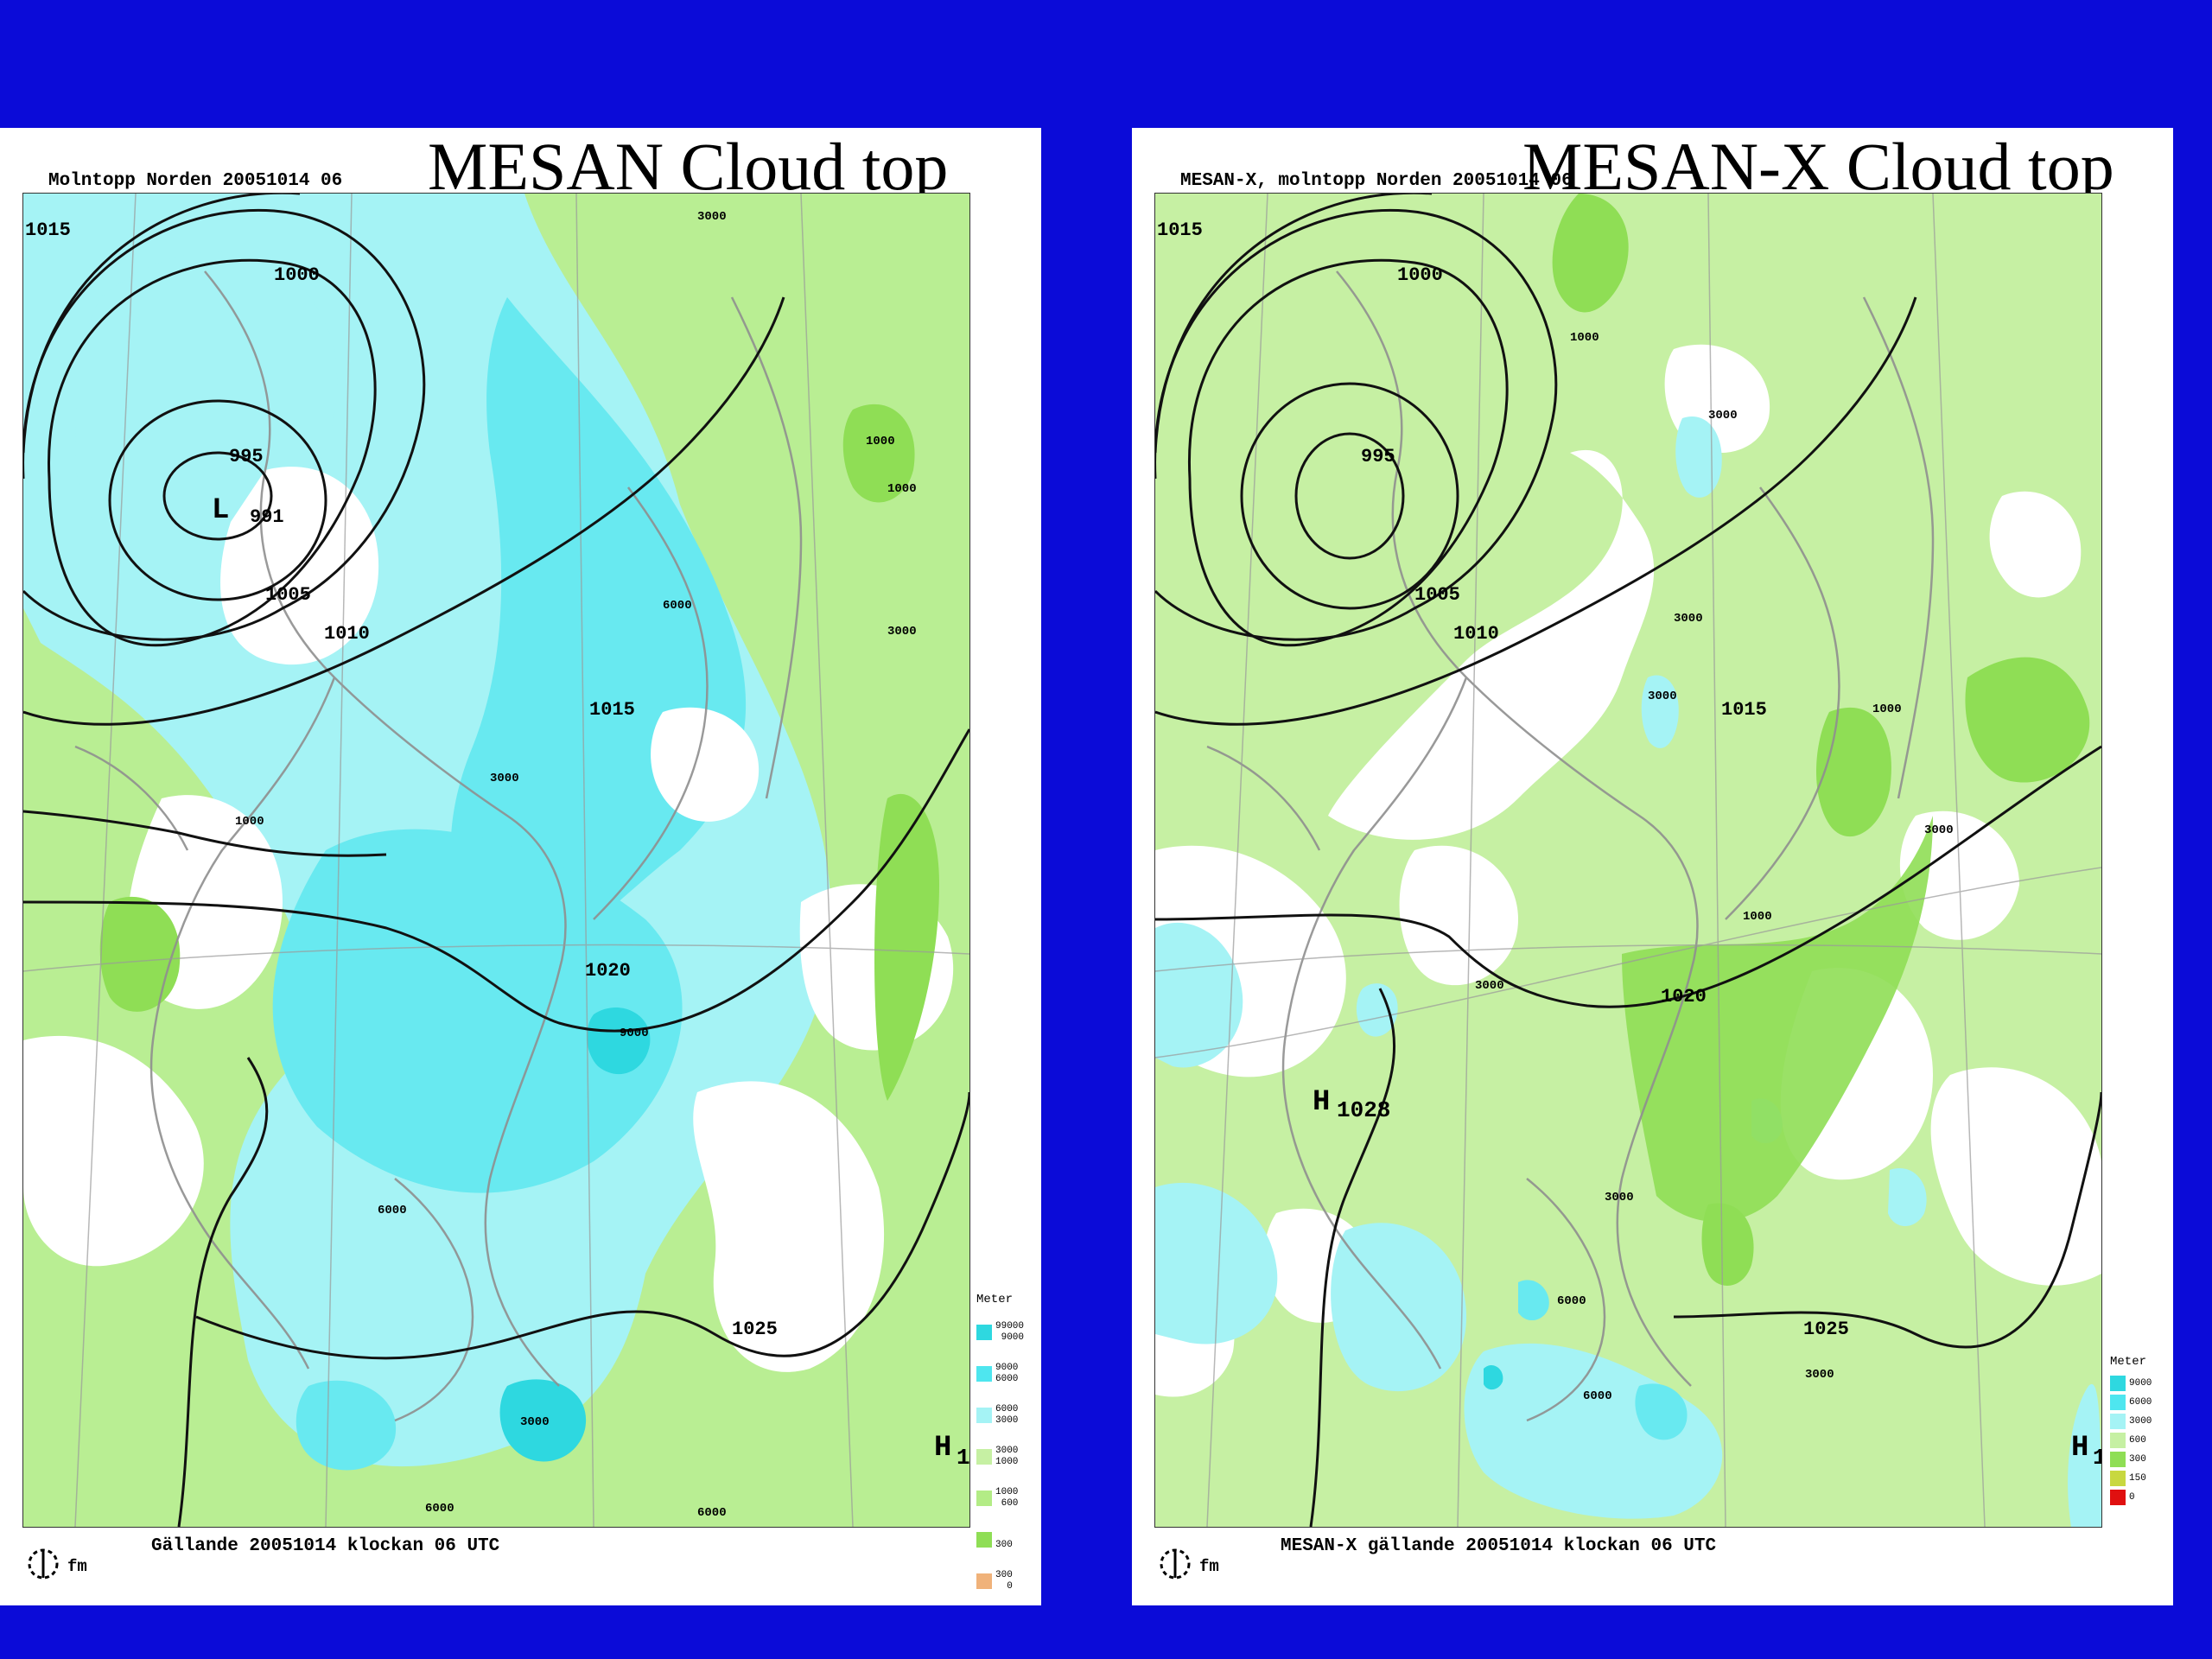 The width and height of the screenshot is (2212, 1659). Describe the element at coordinates (1010, 1586) in the screenshot. I see `legend-bottom: 0` at that location.